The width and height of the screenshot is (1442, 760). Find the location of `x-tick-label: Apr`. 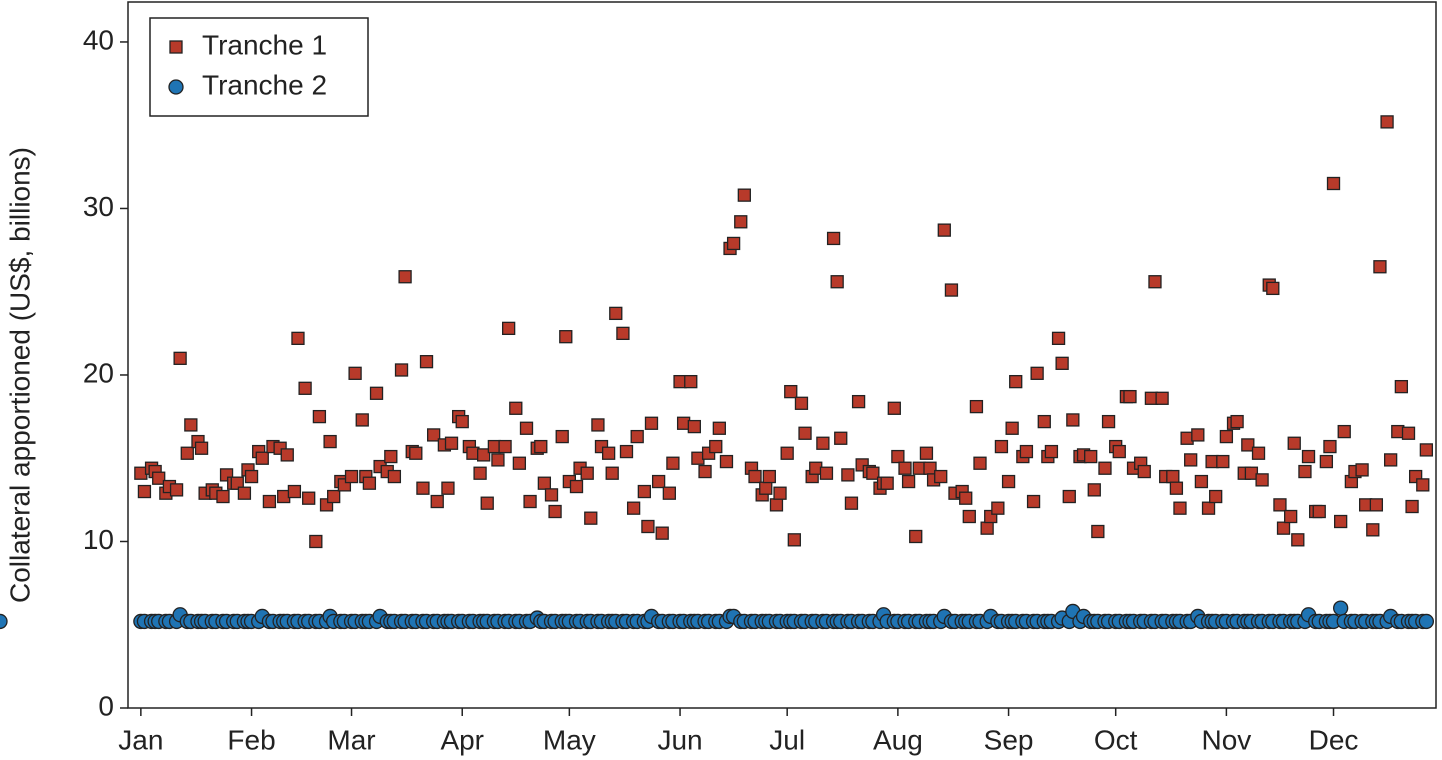

x-tick-label: Apr is located at coordinates (462, 739).